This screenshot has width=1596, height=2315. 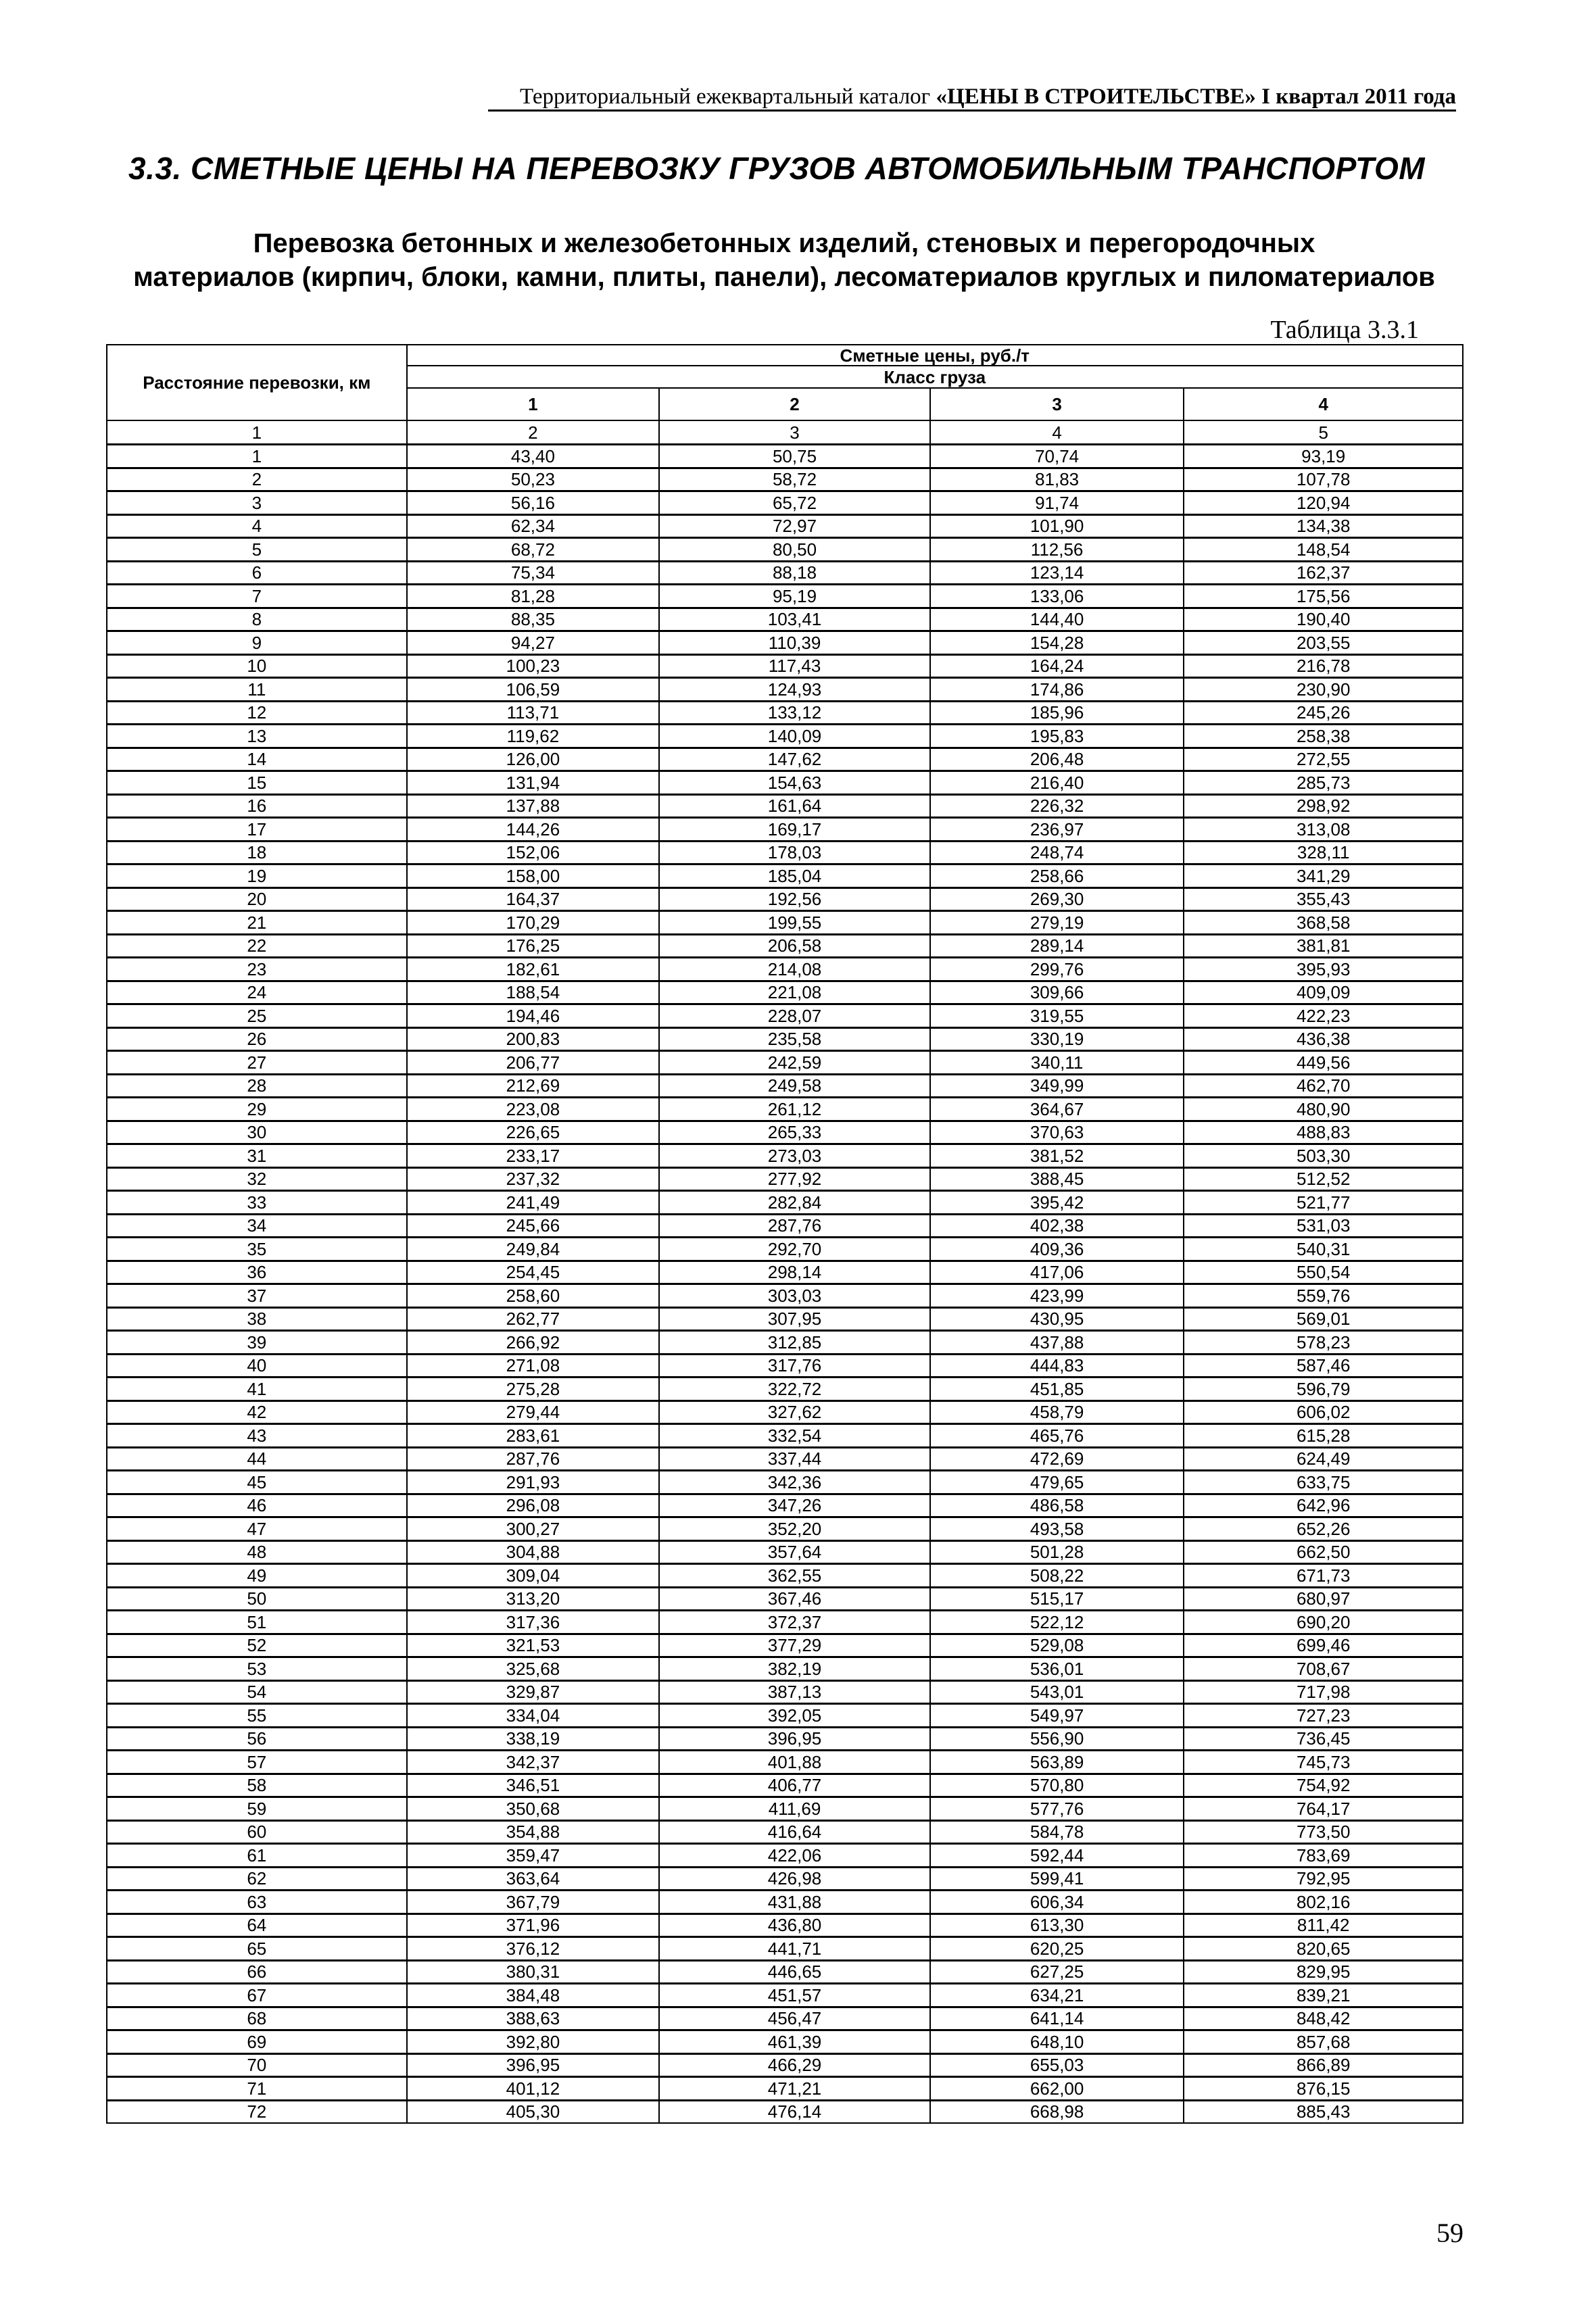 What do you see at coordinates (785, 1108) in the screenshot?
I see `table-row: 29 223,08 261,12 364,67 480,90` at bounding box center [785, 1108].